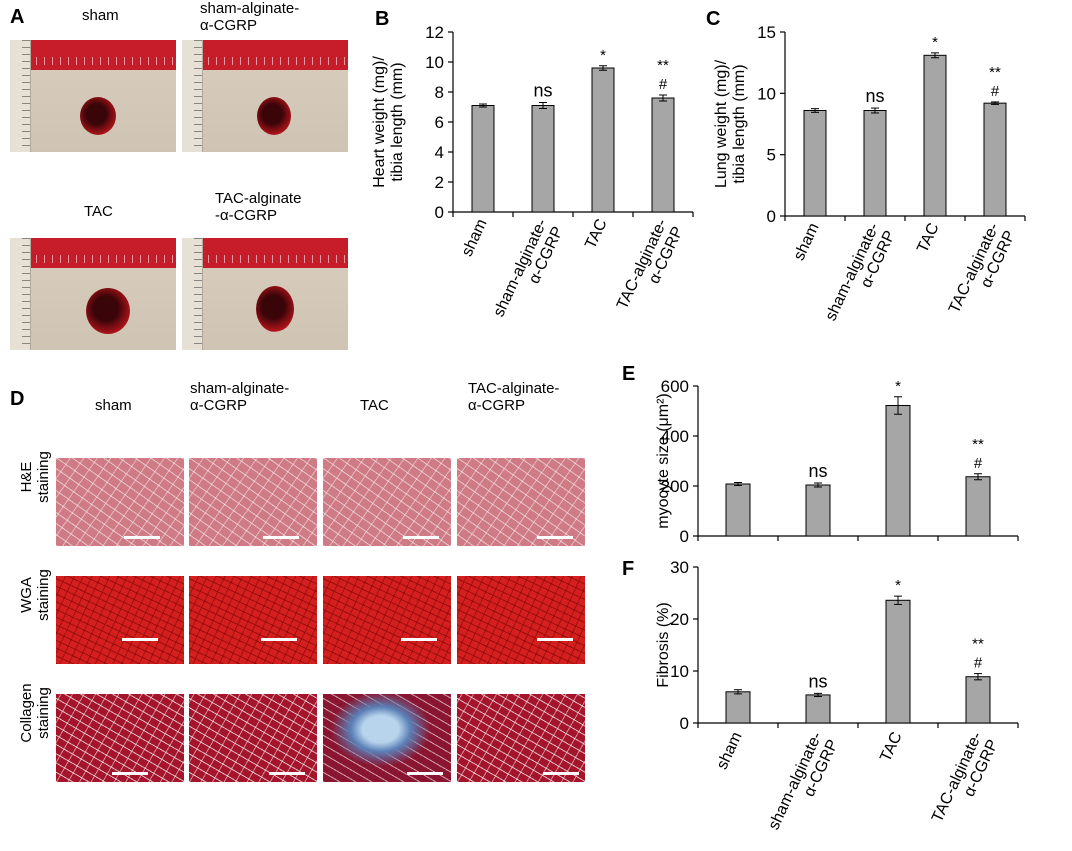 This screenshot has width=1072, height=851. What do you see at coordinates (771, 155) in the screenshot?
I see `chart-c-ytick-label: 5` at bounding box center [771, 155].